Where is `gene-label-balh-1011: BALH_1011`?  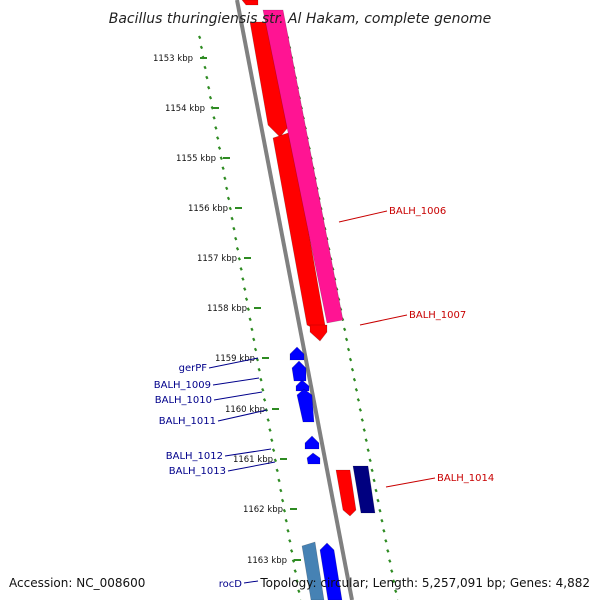
gene-label-balh-1011: BALH_1011 is located at coordinates (187, 421).